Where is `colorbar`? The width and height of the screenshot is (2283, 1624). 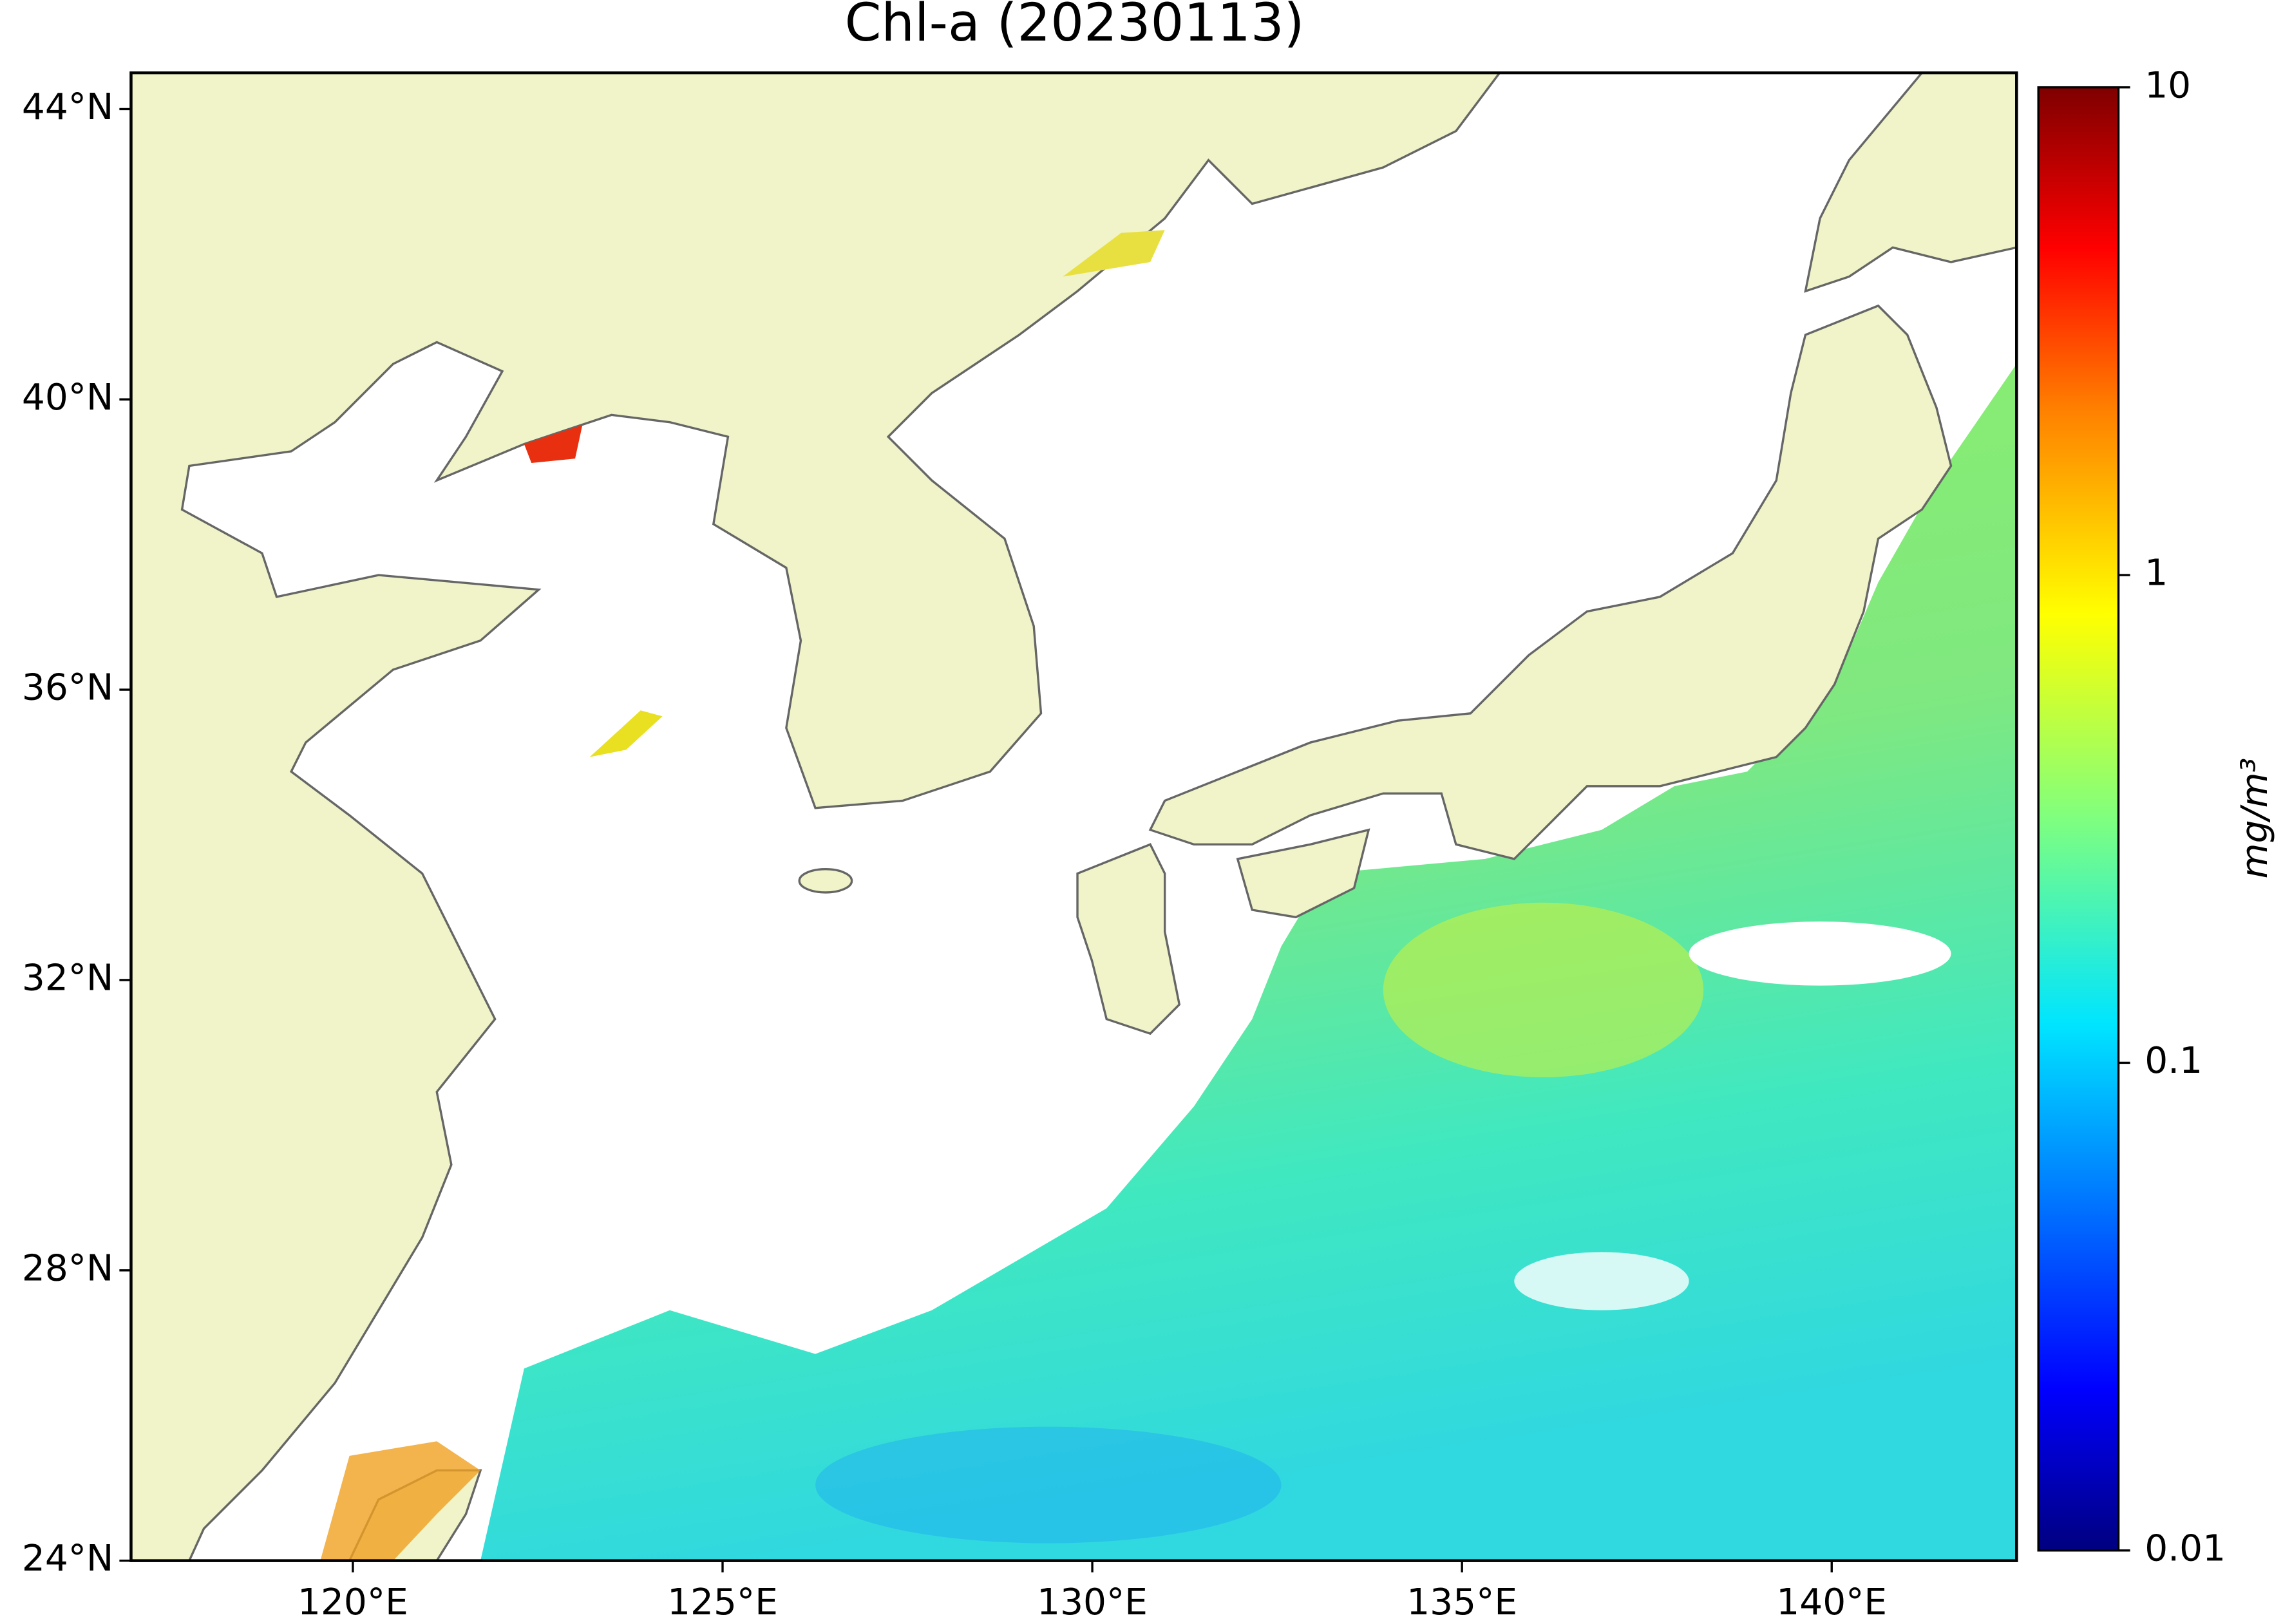
colorbar is located at coordinates (2078, 819).